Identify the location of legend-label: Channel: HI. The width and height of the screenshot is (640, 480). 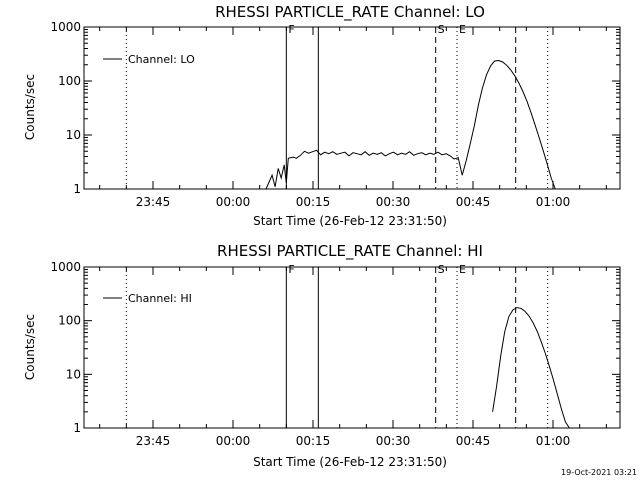
(160, 298).